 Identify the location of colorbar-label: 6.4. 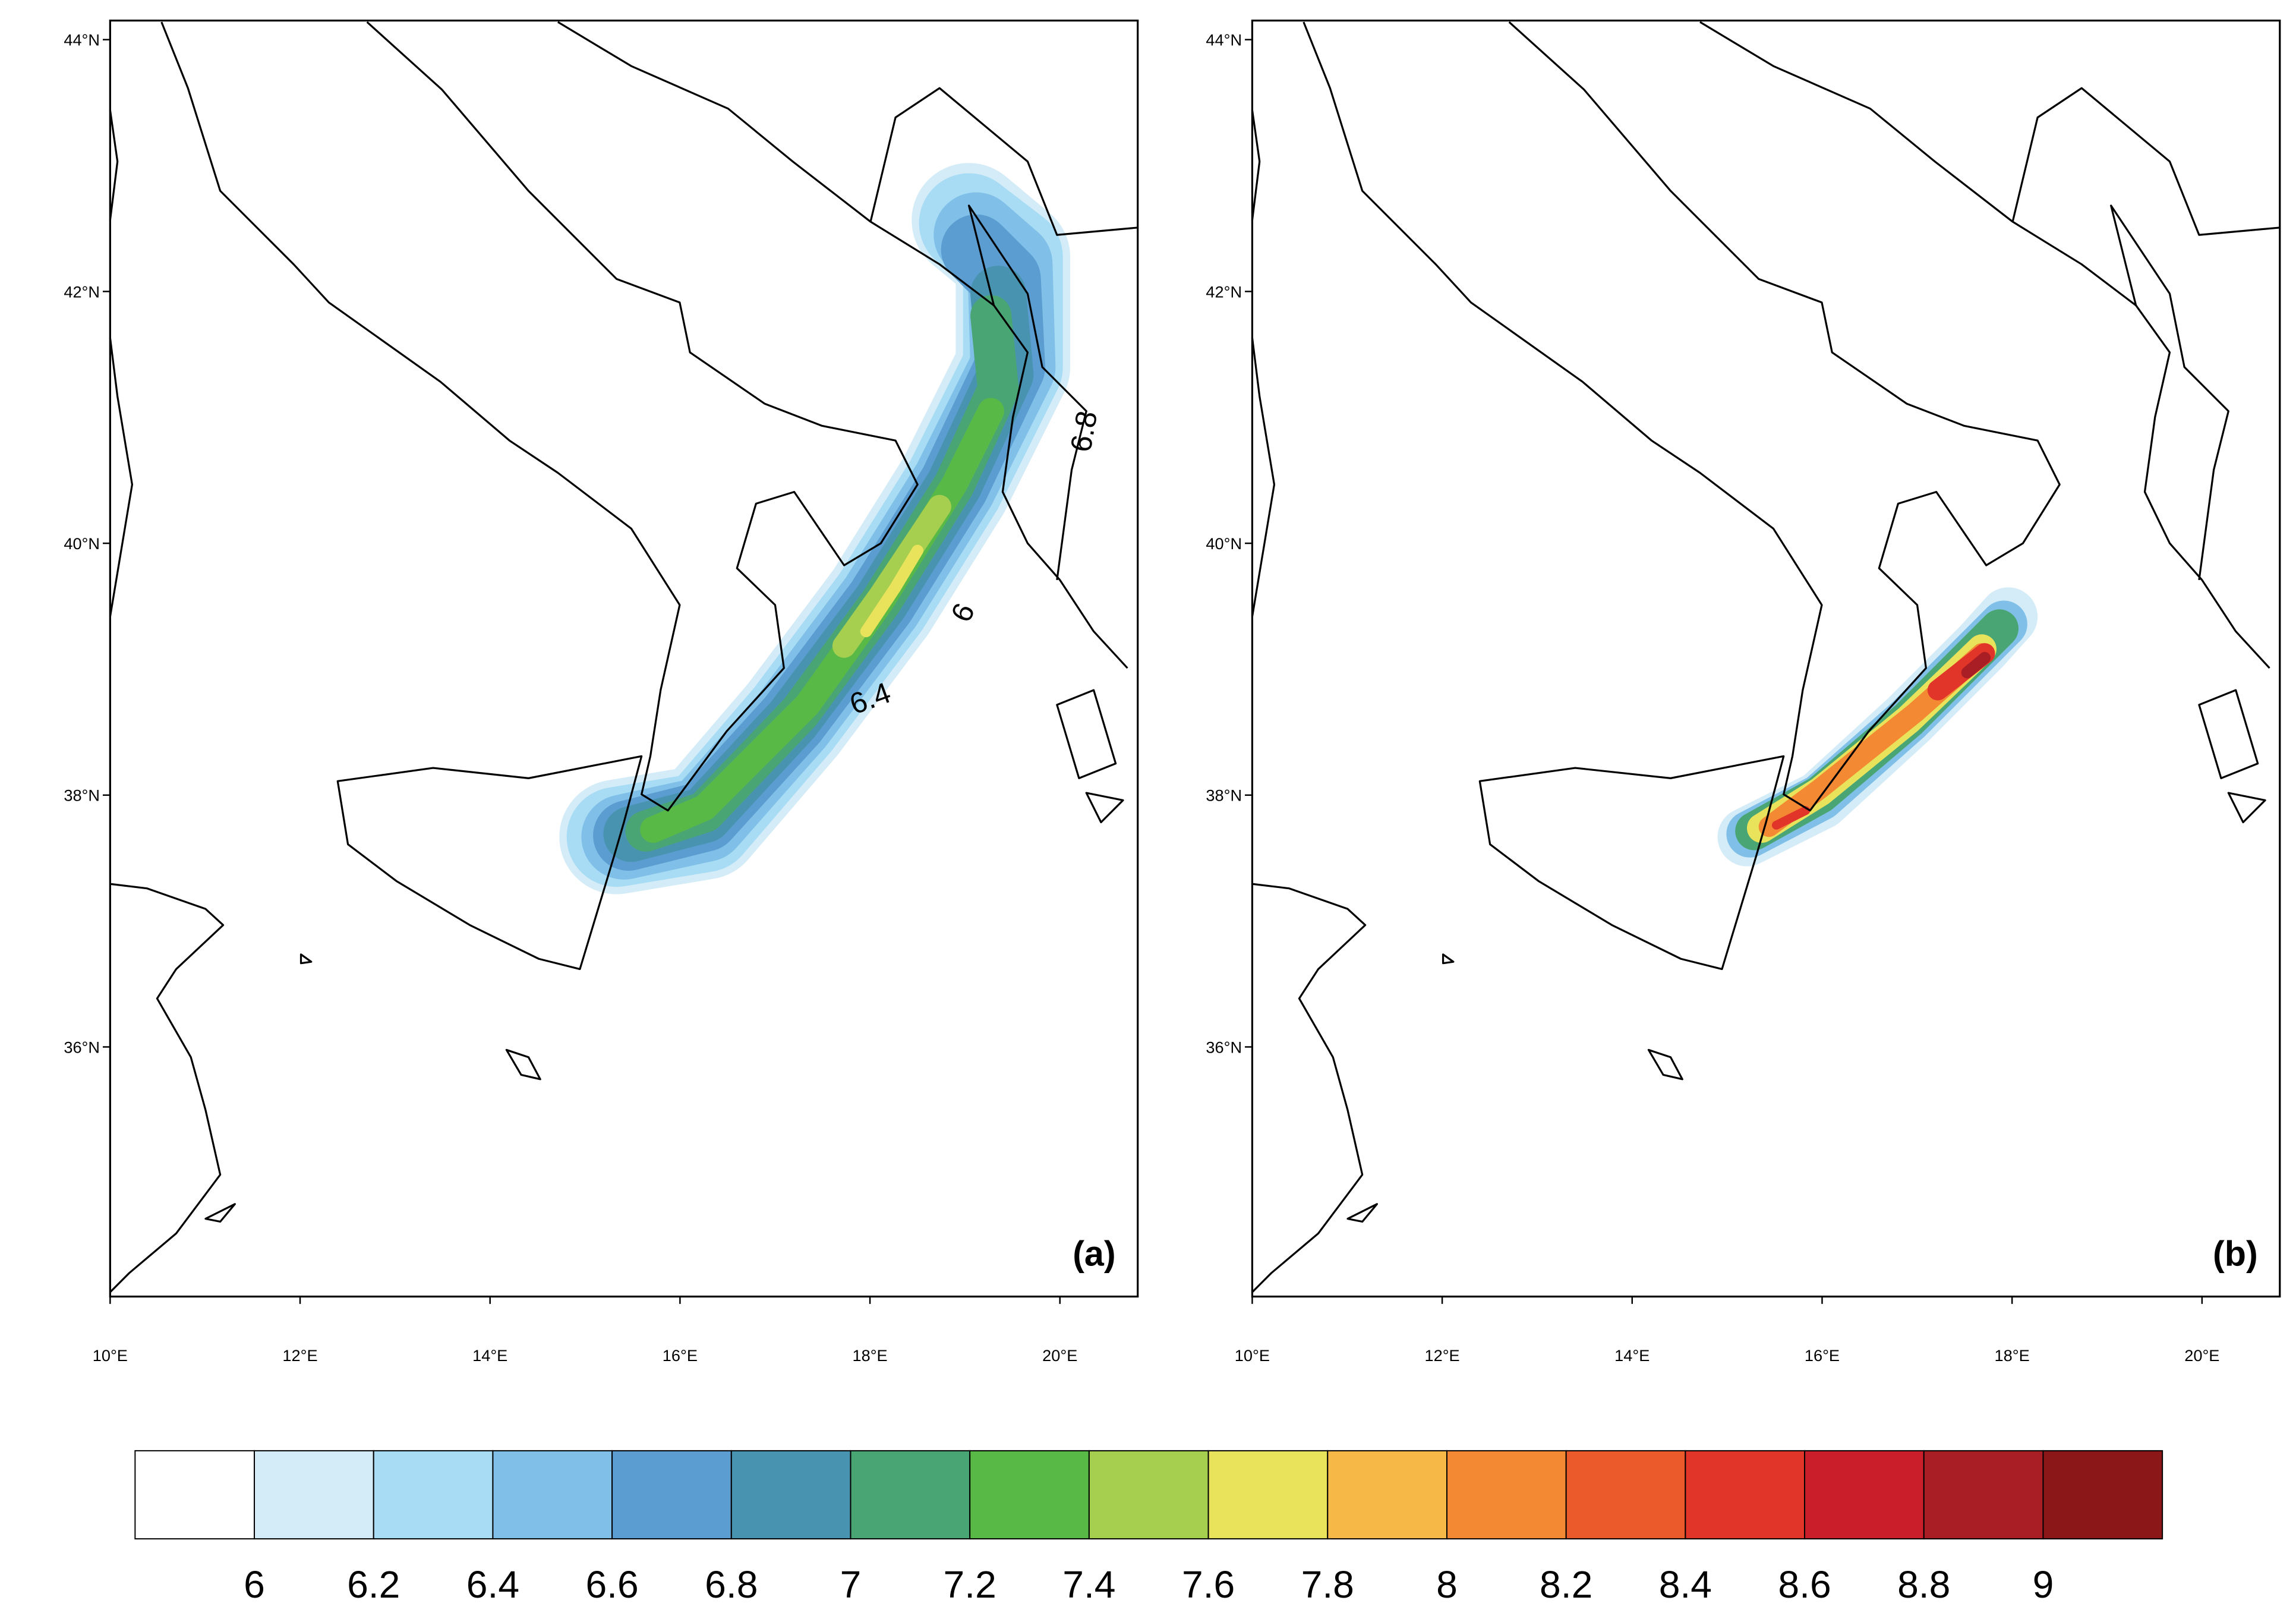
(492, 1584).